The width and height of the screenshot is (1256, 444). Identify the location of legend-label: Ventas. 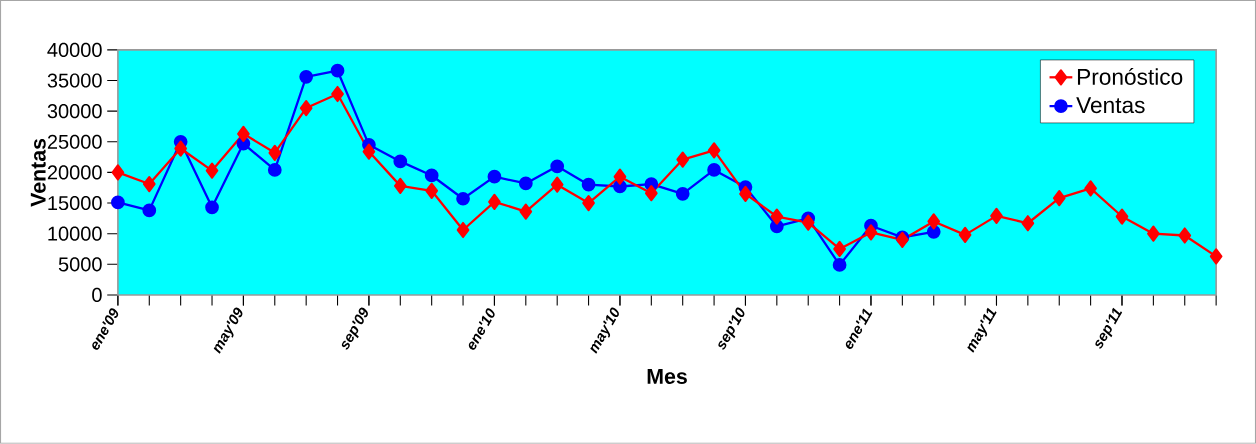
(1110, 105).